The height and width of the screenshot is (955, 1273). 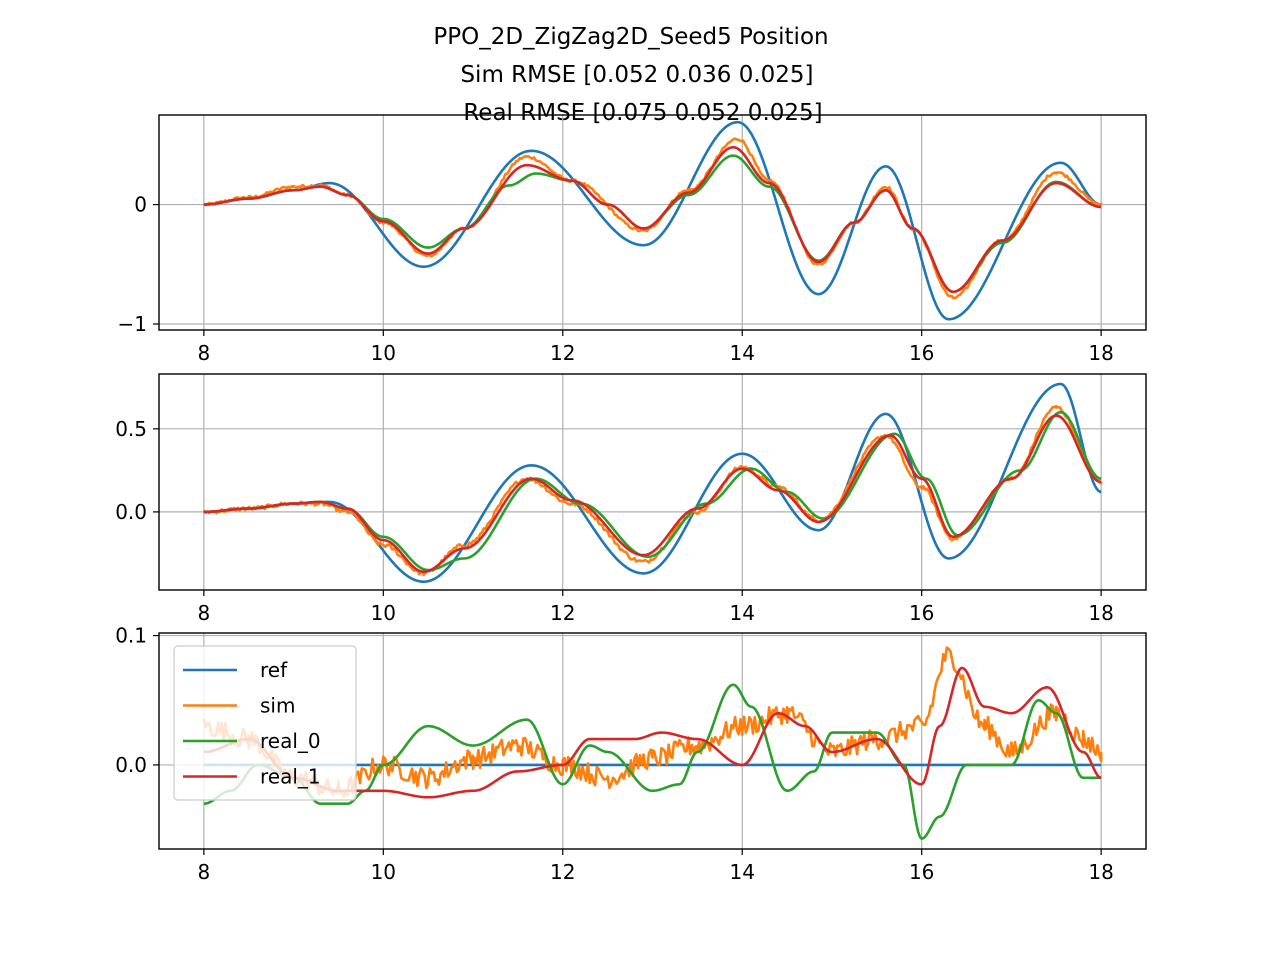 I want to click on y-tick-label: −1, so click(x=132, y=324).